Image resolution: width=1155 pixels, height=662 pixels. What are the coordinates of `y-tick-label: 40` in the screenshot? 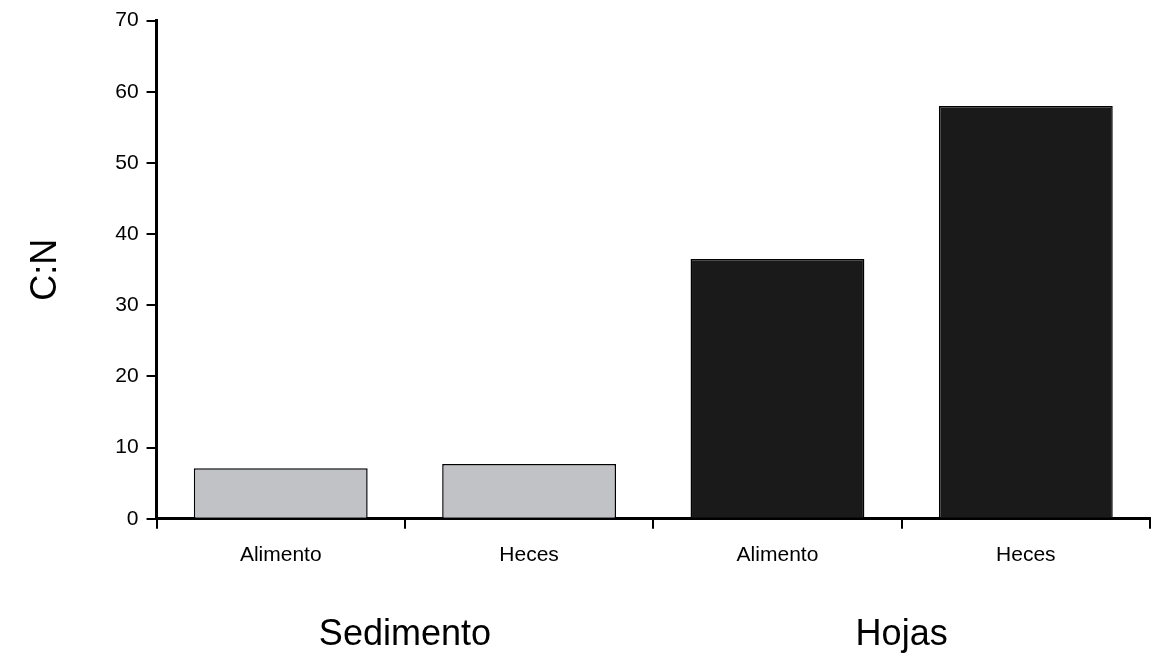 It's located at (127, 232).